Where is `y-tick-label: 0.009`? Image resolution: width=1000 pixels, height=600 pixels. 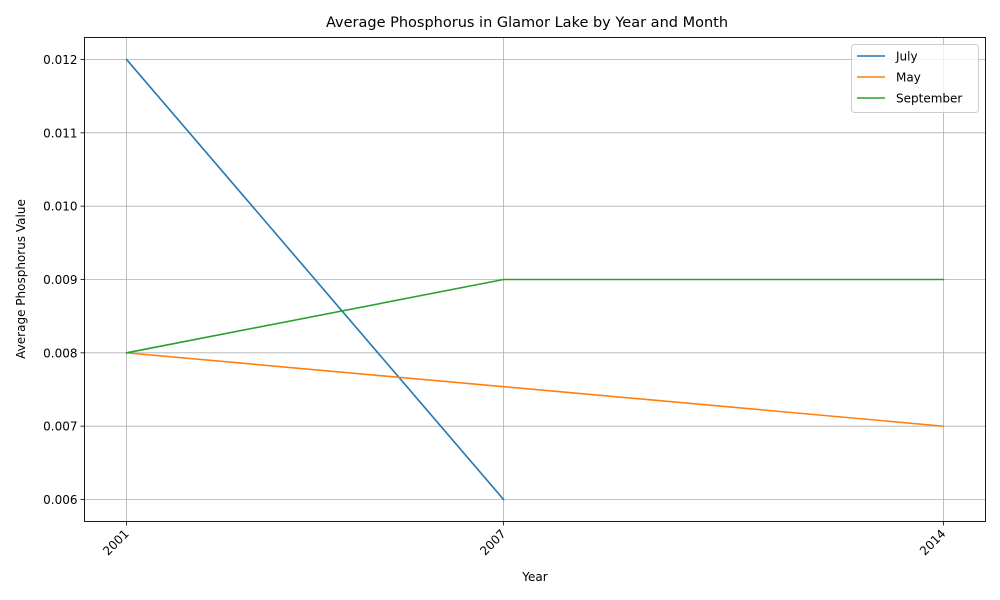
y-tick-label: 0.009 is located at coordinates (60, 280).